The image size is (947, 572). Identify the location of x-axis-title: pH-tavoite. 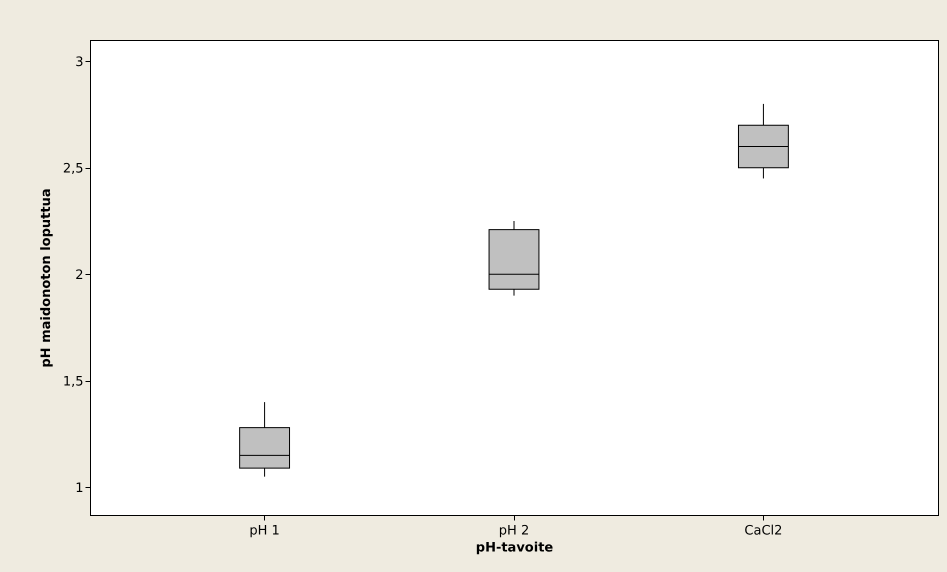
(515, 548).